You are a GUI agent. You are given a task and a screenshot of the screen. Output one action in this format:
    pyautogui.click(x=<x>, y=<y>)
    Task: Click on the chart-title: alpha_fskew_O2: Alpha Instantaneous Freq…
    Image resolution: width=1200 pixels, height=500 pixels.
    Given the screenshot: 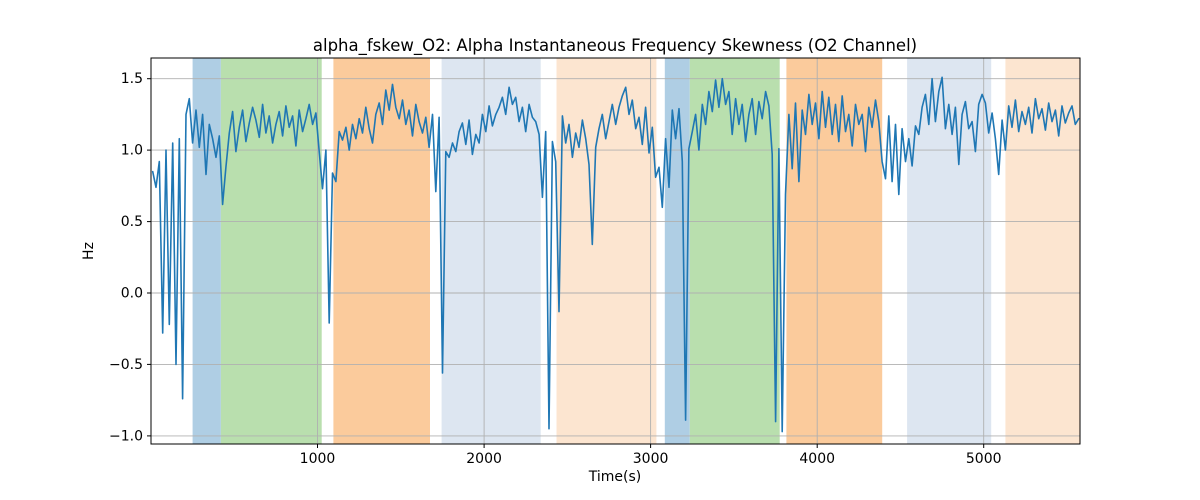 What is the action you would take?
    pyautogui.click(x=615, y=46)
    